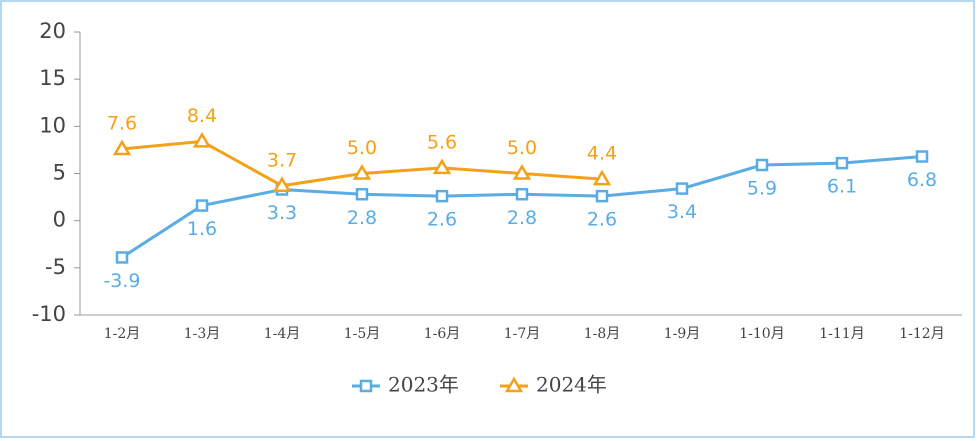  I want to click on value-label: 3.4, so click(682, 212).